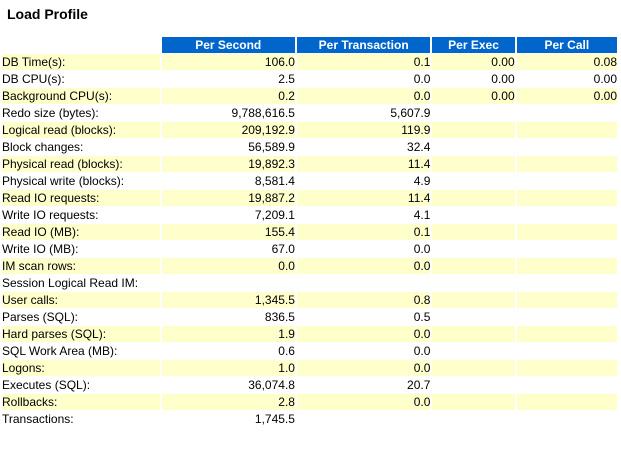 Image resolution: width=621 pixels, height=466 pixels. What do you see at coordinates (228, 402) in the screenshot?
I see `cell-per-second: 2.8` at bounding box center [228, 402].